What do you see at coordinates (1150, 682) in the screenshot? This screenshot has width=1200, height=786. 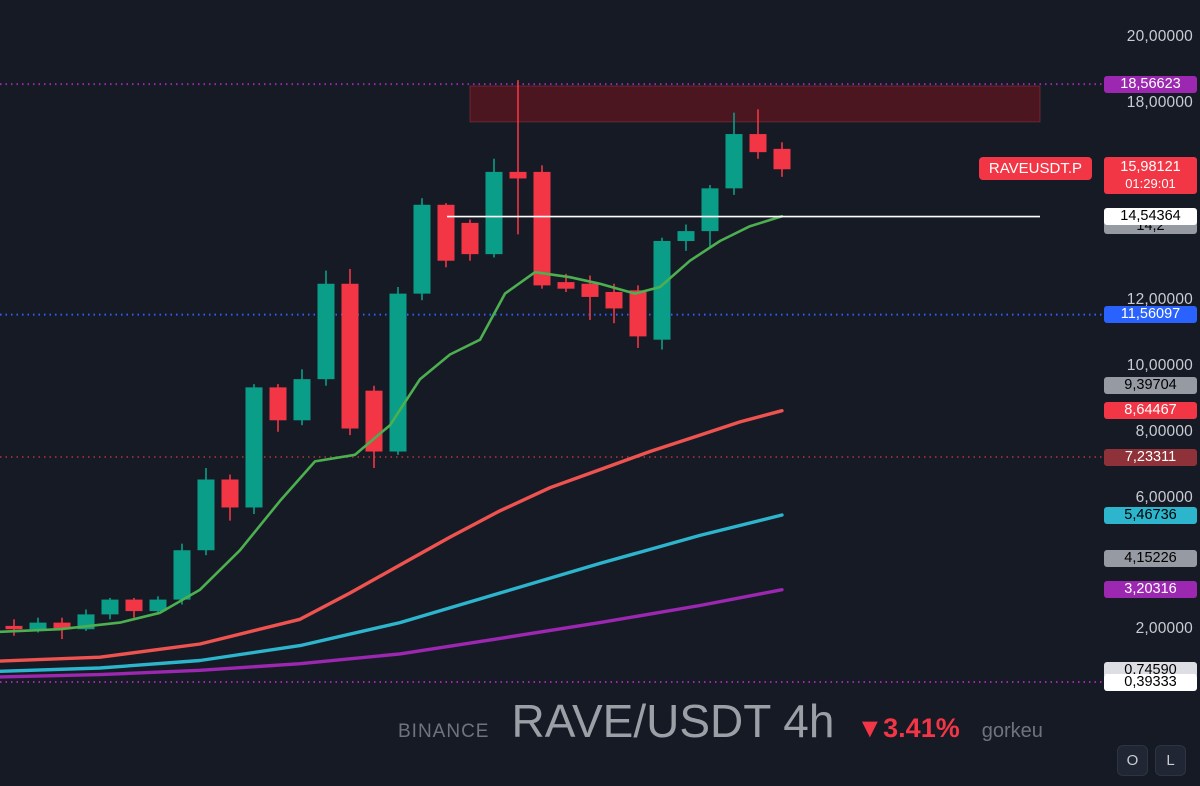 I see `level-badge-0-39333: 0,39333` at bounding box center [1150, 682].